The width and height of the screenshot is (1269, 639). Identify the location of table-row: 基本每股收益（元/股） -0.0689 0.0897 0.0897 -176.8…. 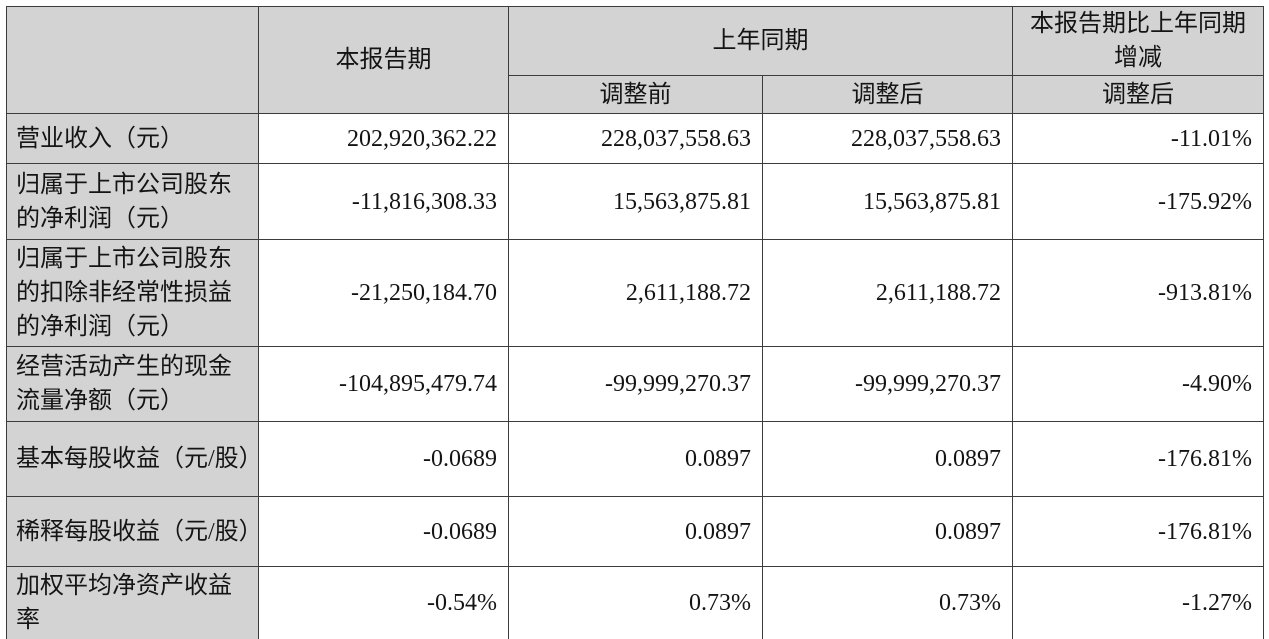
(635, 459).